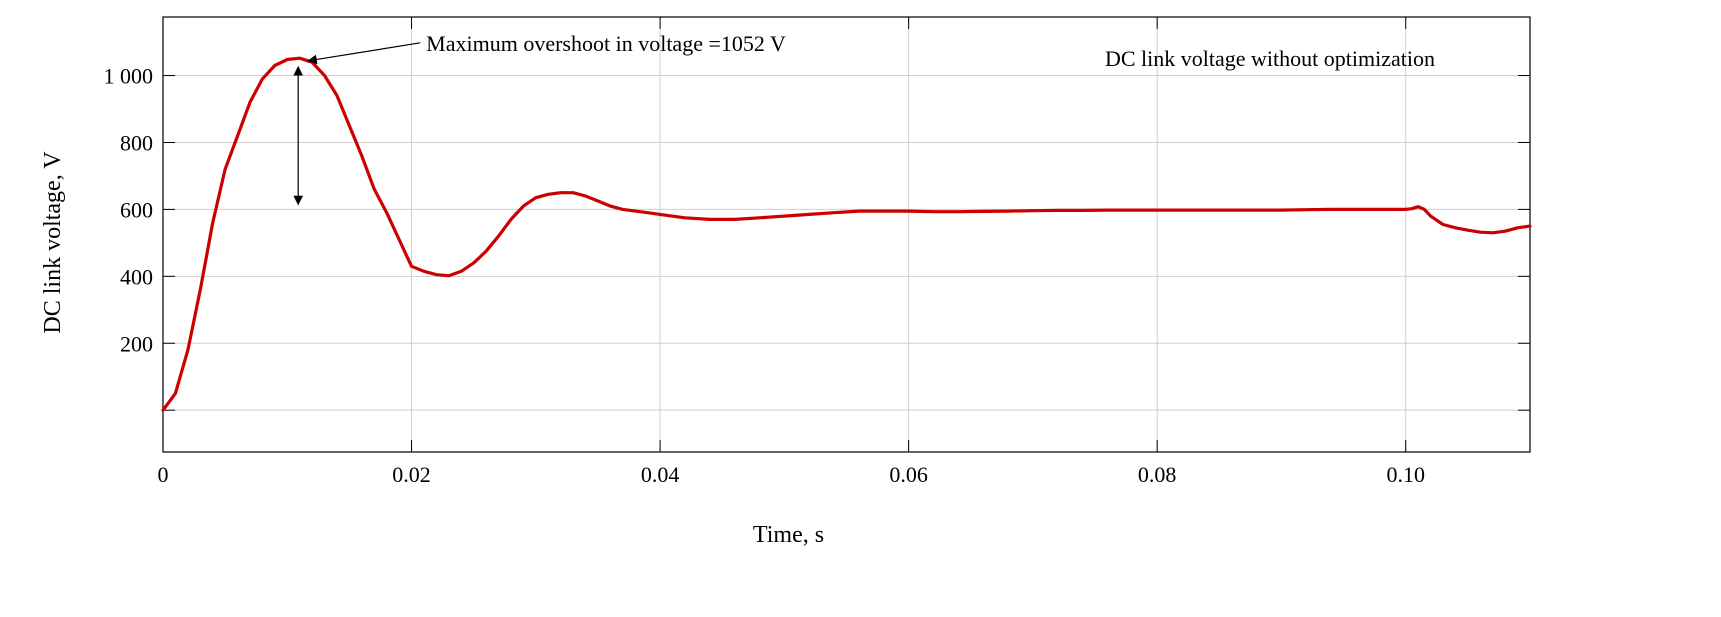 The image size is (1721, 617). I want to click on y-tick-label: 800, so click(136, 142).